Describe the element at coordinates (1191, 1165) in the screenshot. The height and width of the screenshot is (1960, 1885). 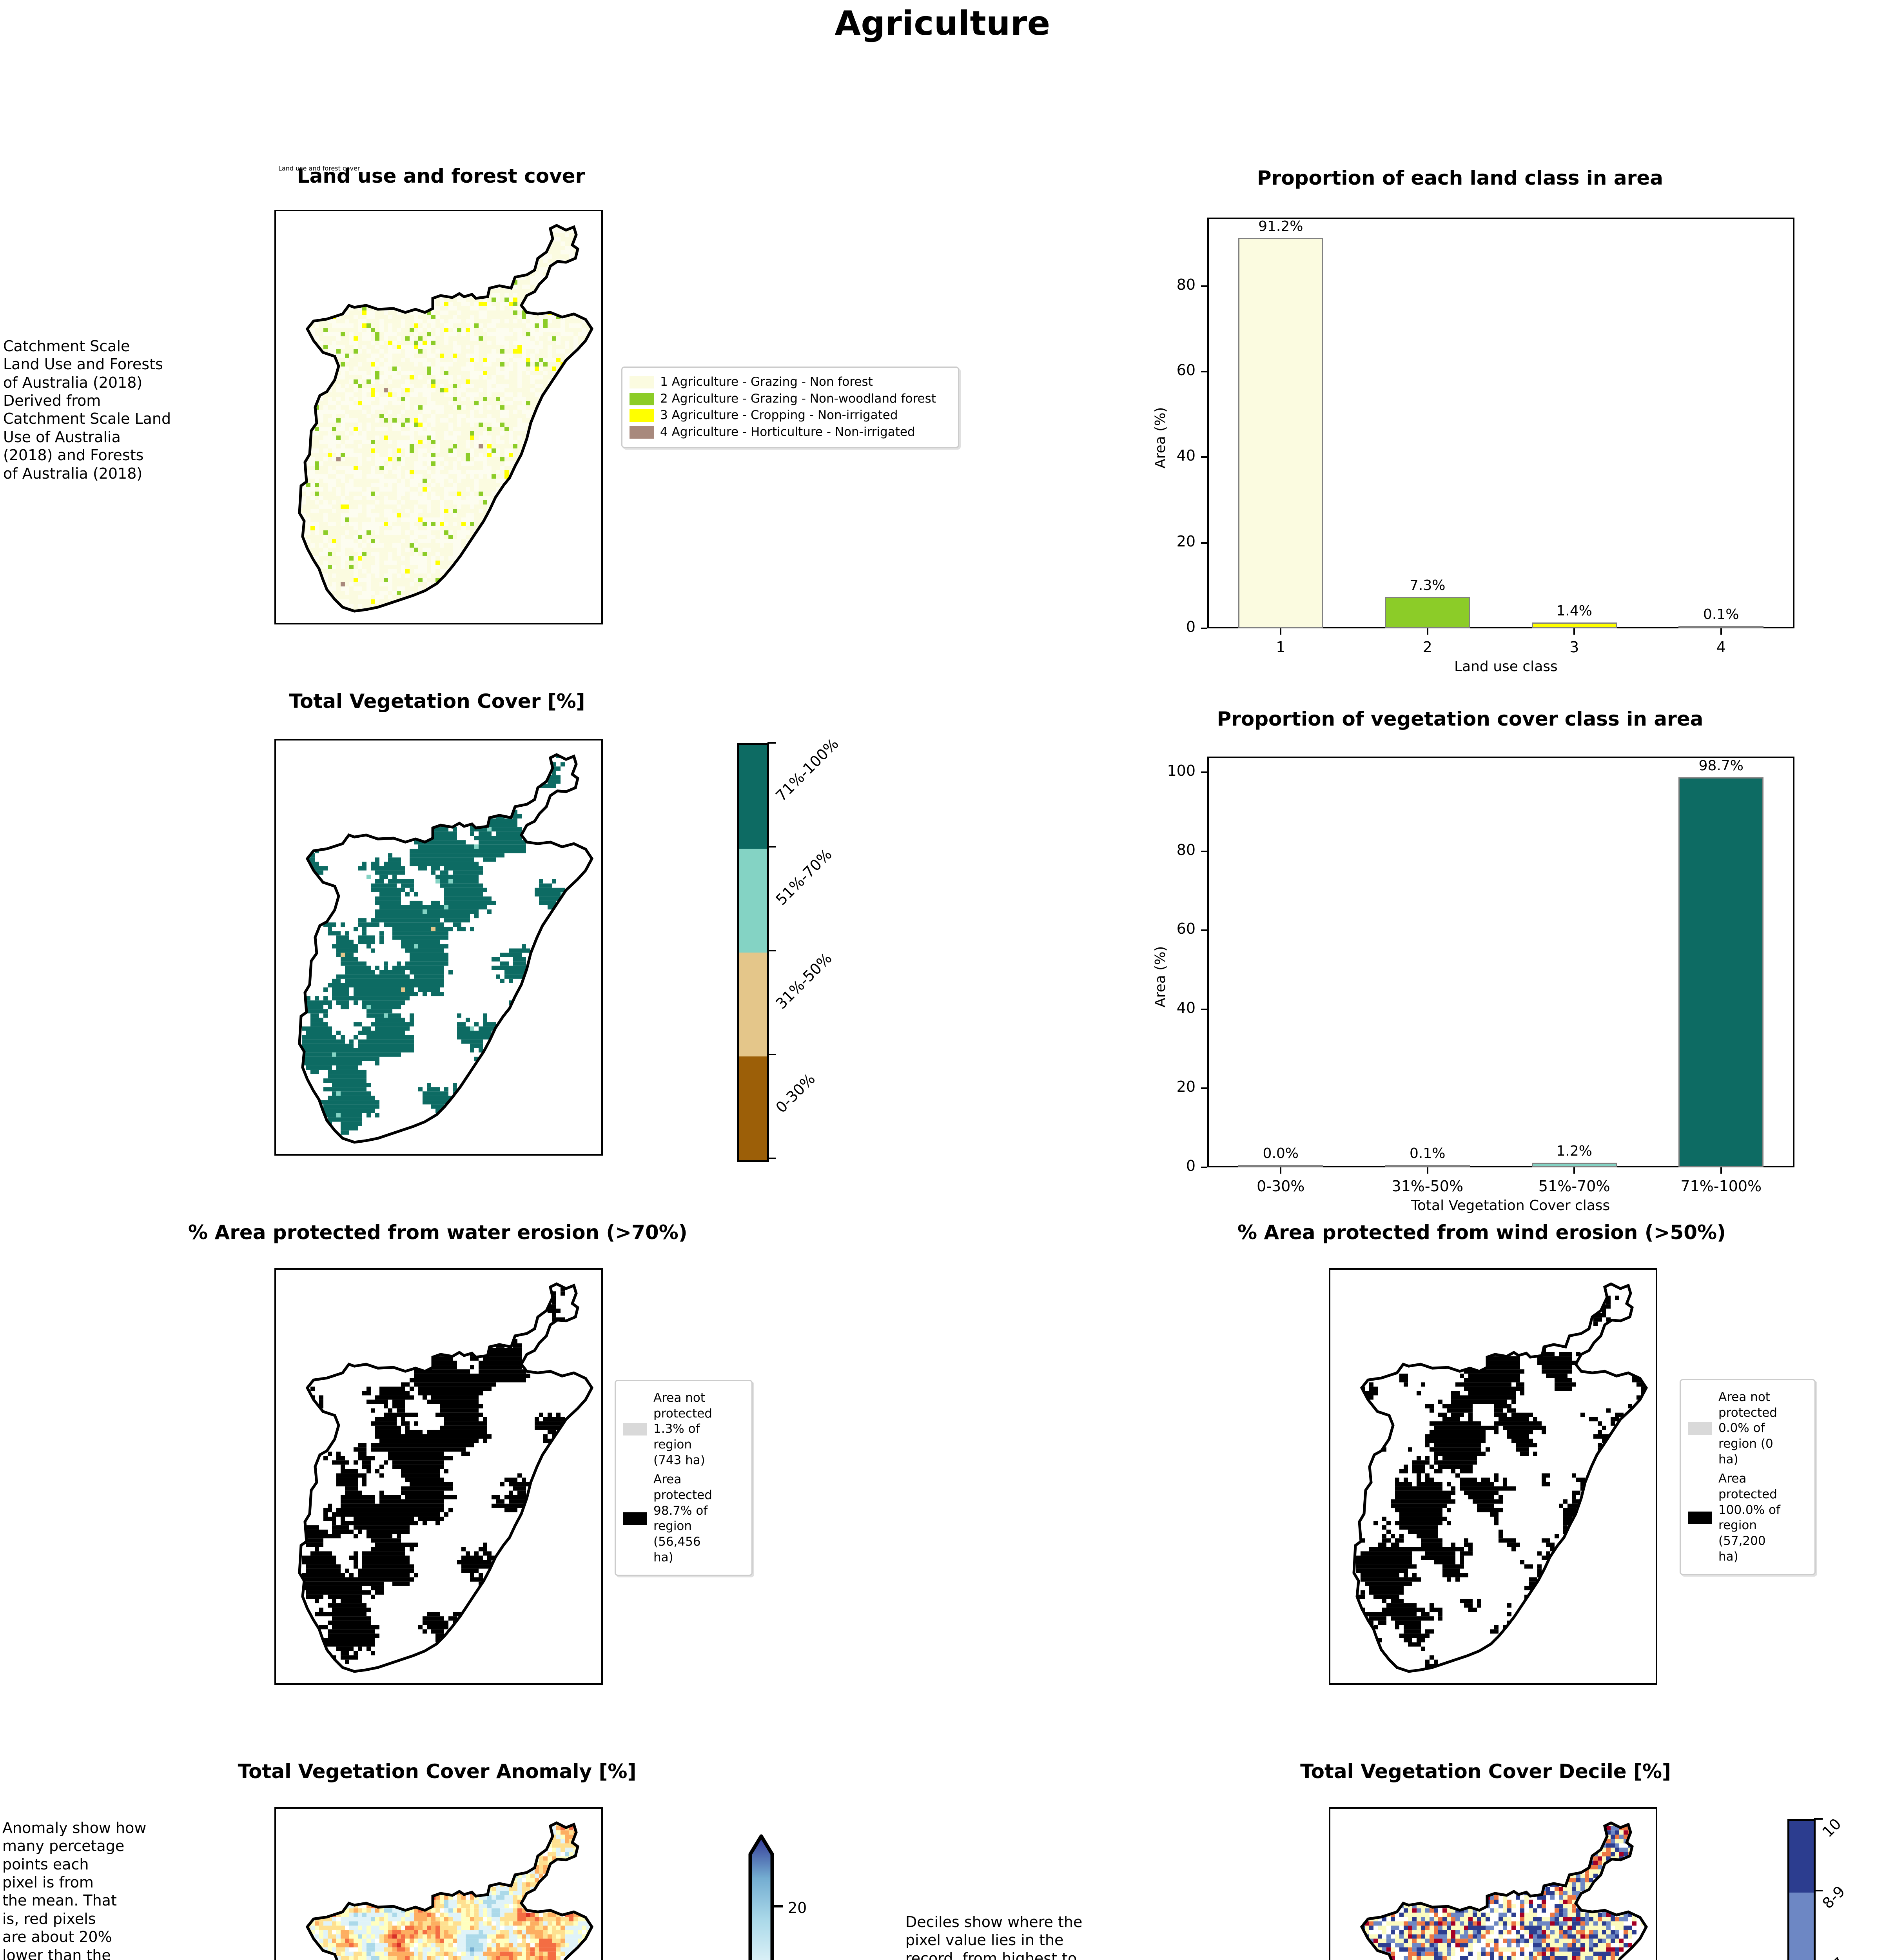
I see `y-tick-label: 0` at that location.